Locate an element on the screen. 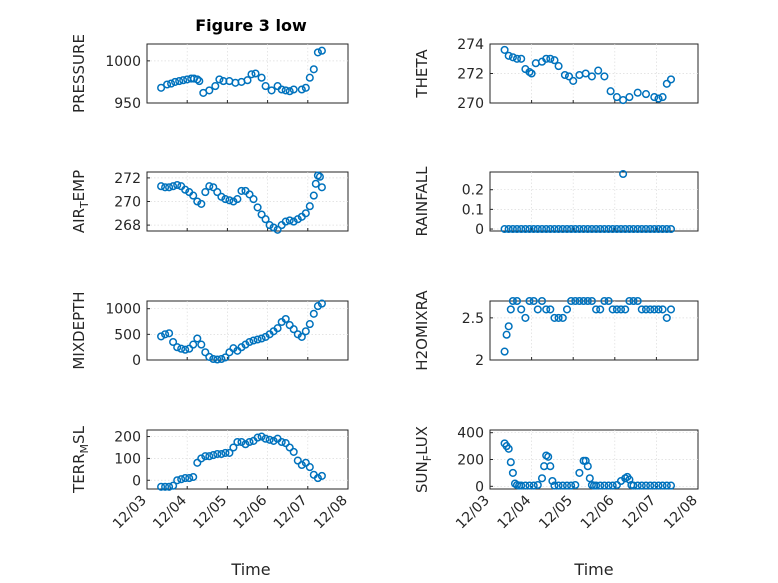 This screenshot has height=583, width=778. y-axis-label: PRESSURE is located at coordinates (79, 73).